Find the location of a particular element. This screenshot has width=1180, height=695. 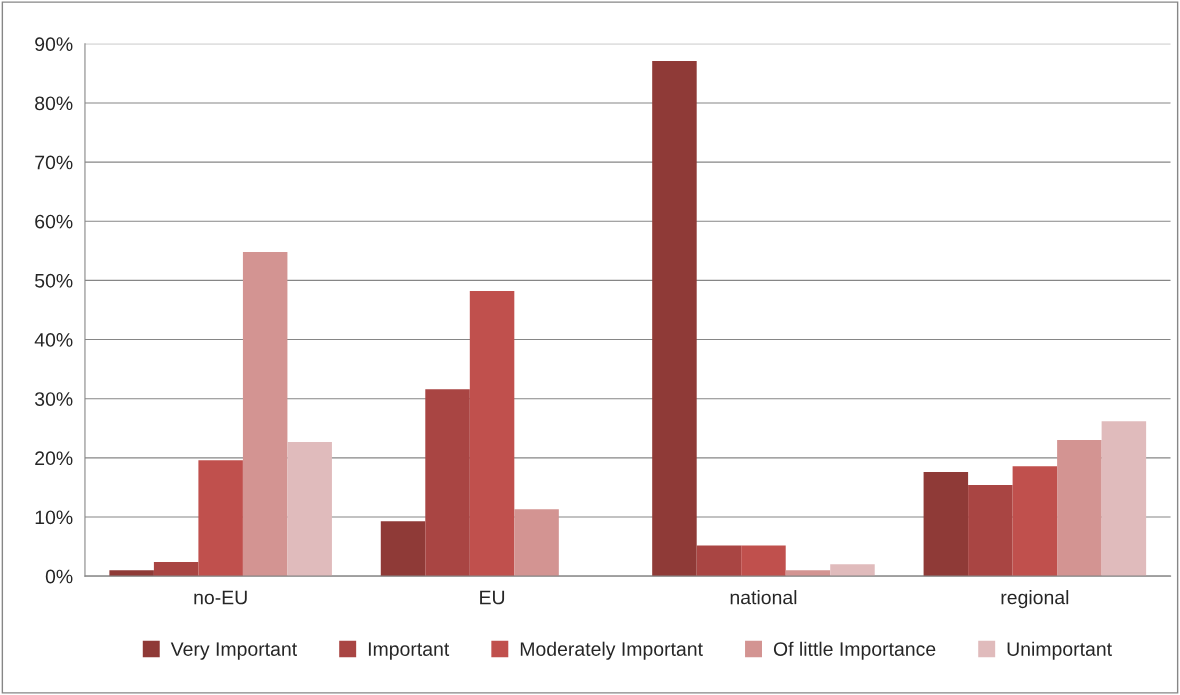

y-tick-label: 50% is located at coordinates (54, 280).